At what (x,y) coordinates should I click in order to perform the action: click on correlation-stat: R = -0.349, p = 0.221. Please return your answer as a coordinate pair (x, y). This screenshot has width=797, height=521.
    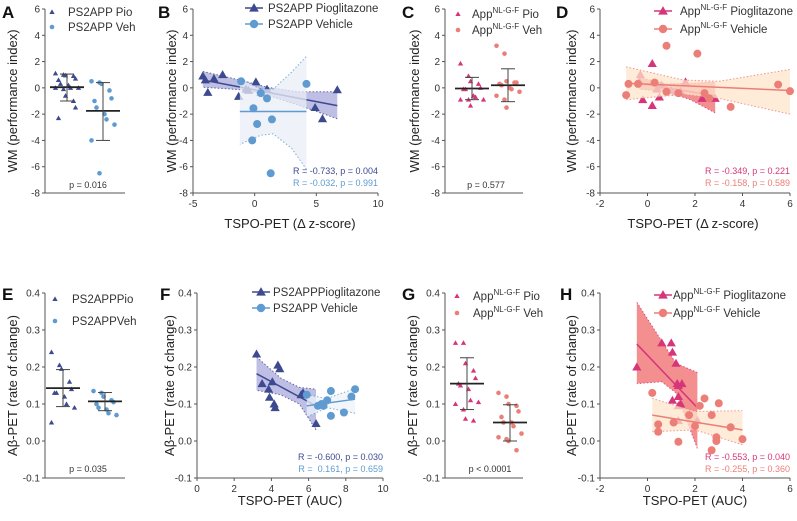
    Looking at the image, I should click on (747, 171).